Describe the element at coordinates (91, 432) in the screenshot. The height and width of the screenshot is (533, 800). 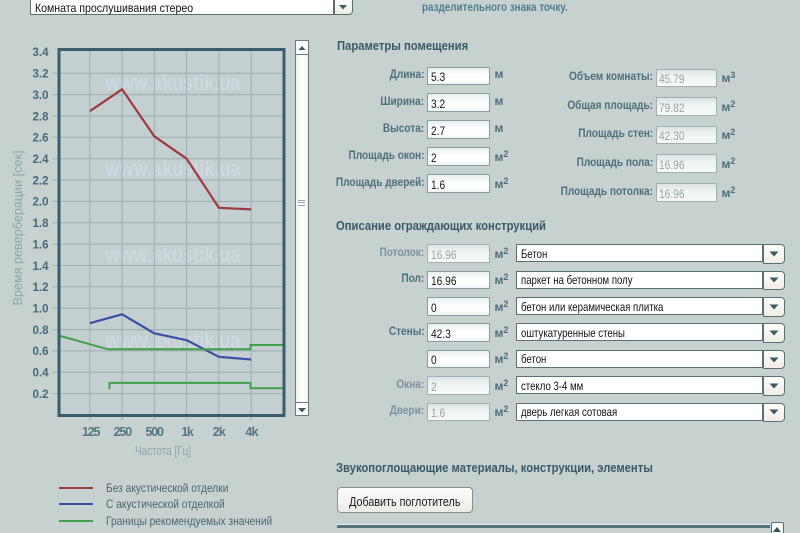
I see `svg-text: 125` at that location.